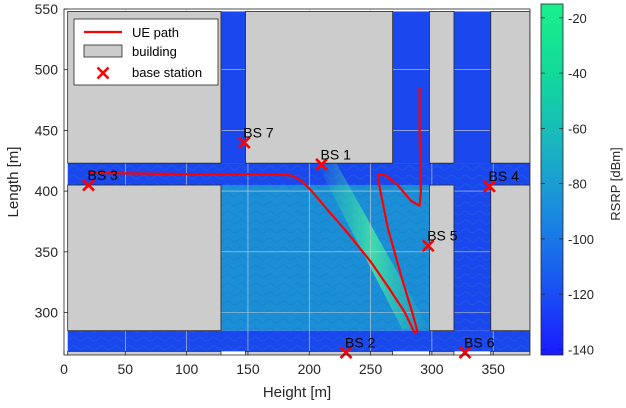  I want to click on base-station-label: BS 6, so click(479, 343).